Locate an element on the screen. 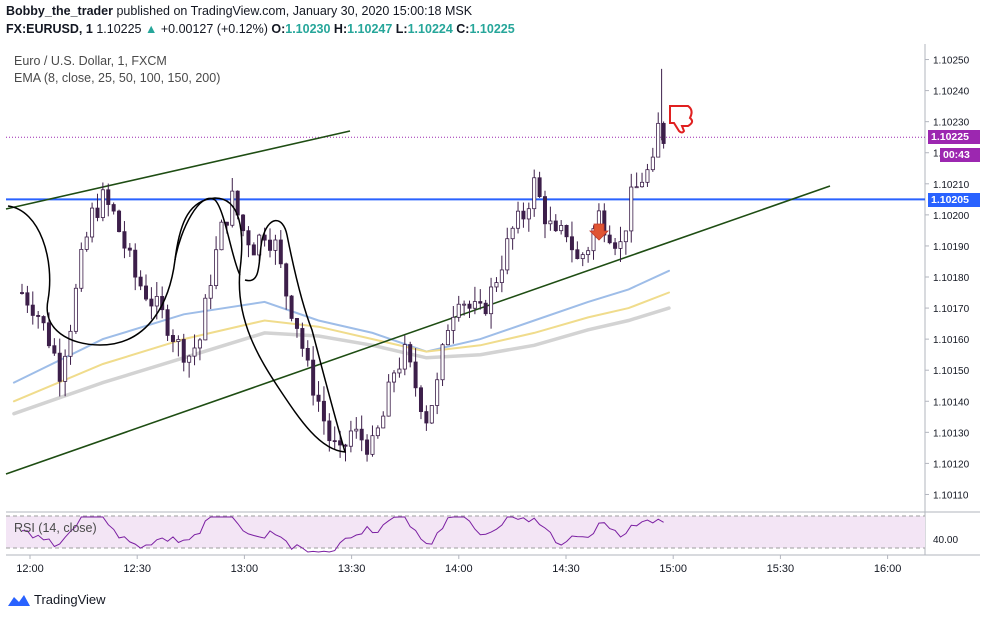 The width and height of the screenshot is (988, 618). symbol-label: FX:EURUSD, 1 is located at coordinates (49, 29).